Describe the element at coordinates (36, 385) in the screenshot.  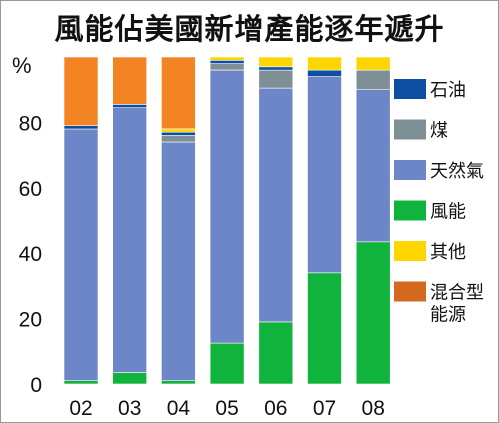
I see `y-tick-label: 0` at that location.